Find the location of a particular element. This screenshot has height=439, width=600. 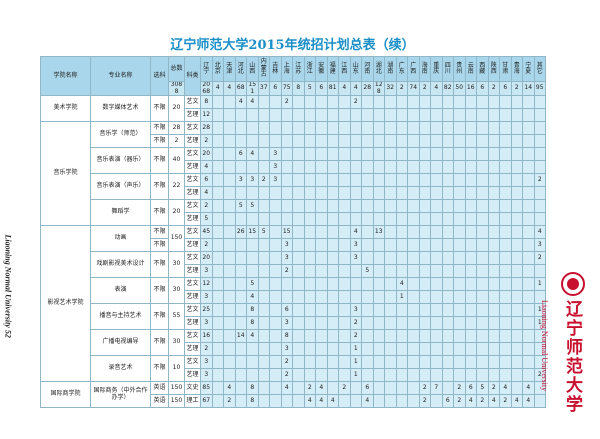

track: 艺理 is located at coordinates (192, 245).